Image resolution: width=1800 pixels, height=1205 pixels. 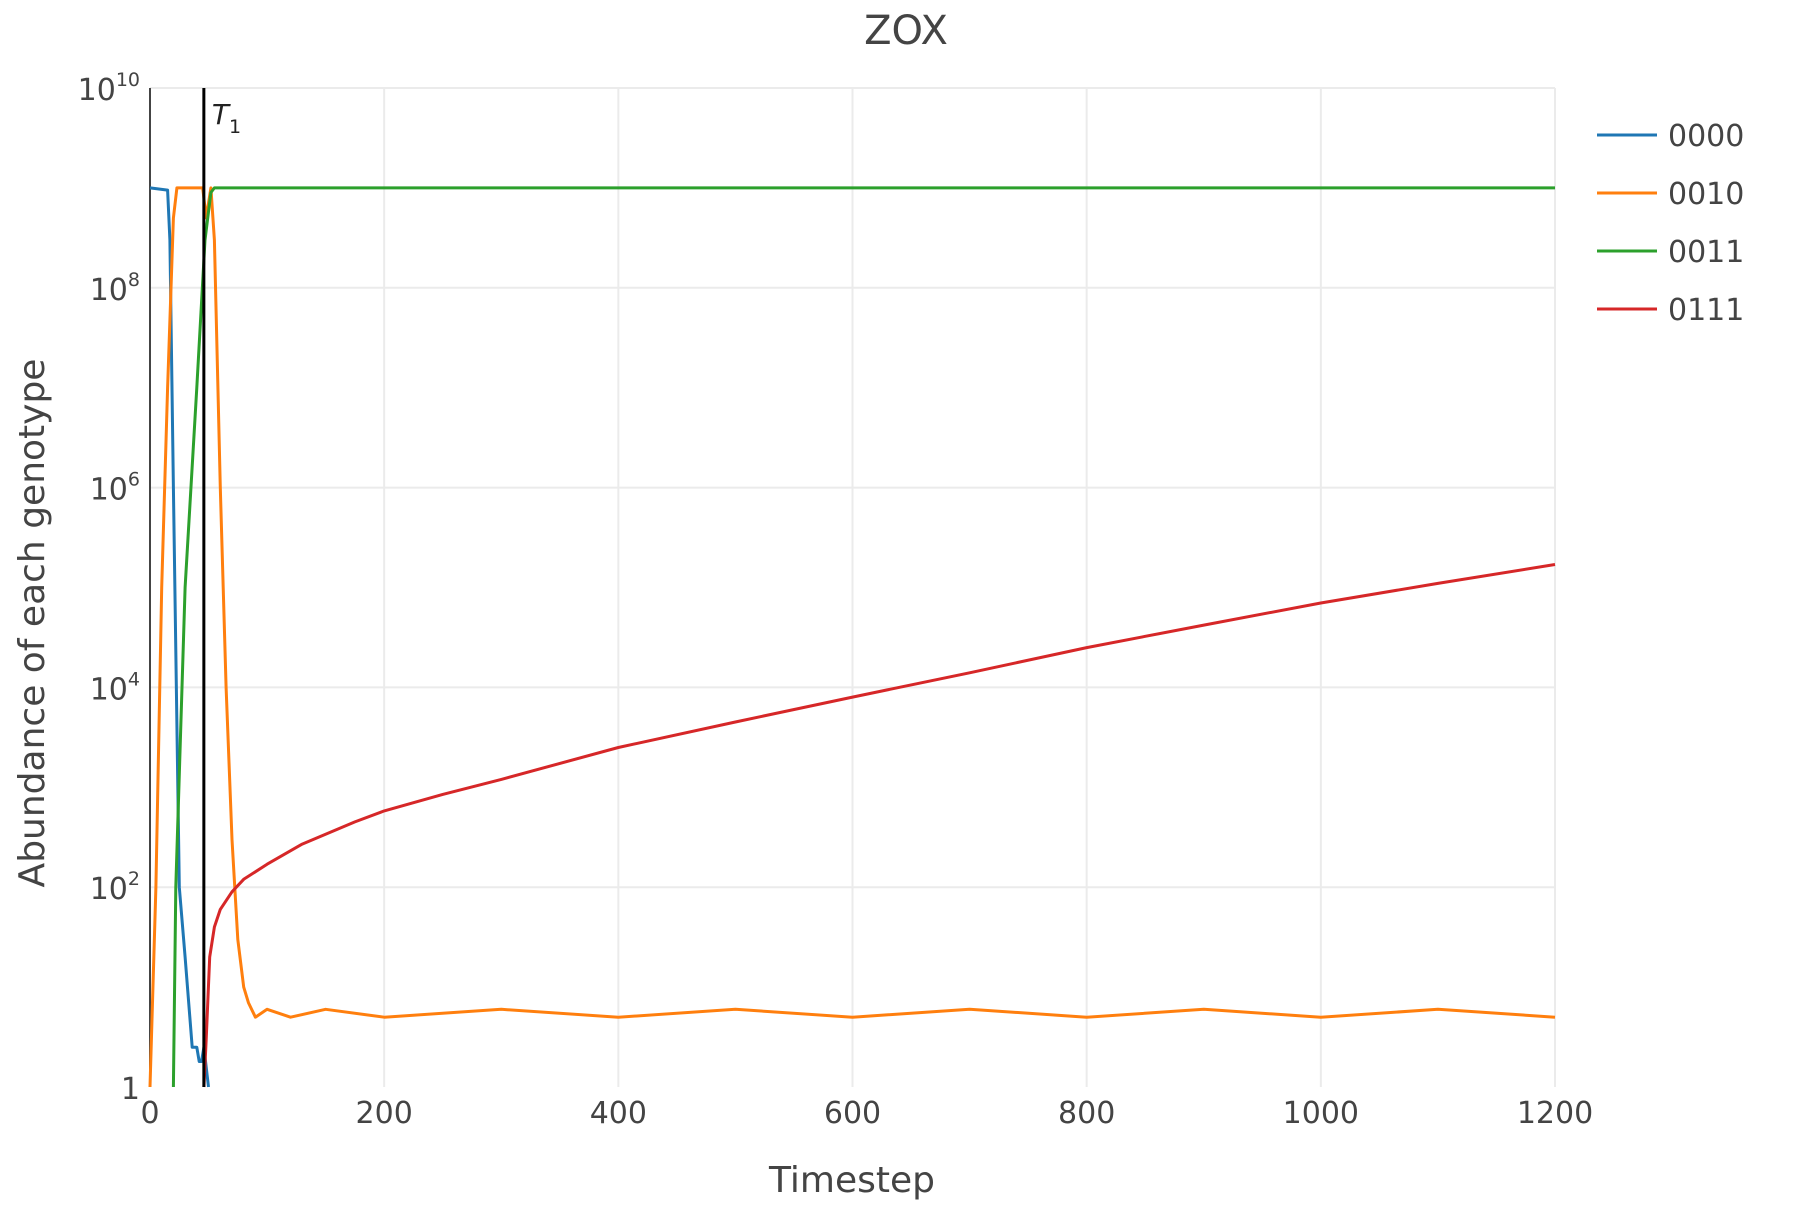 What do you see at coordinates (1706, 310) in the screenshot?
I see `legend-label: 0111` at bounding box center [1706, 310].